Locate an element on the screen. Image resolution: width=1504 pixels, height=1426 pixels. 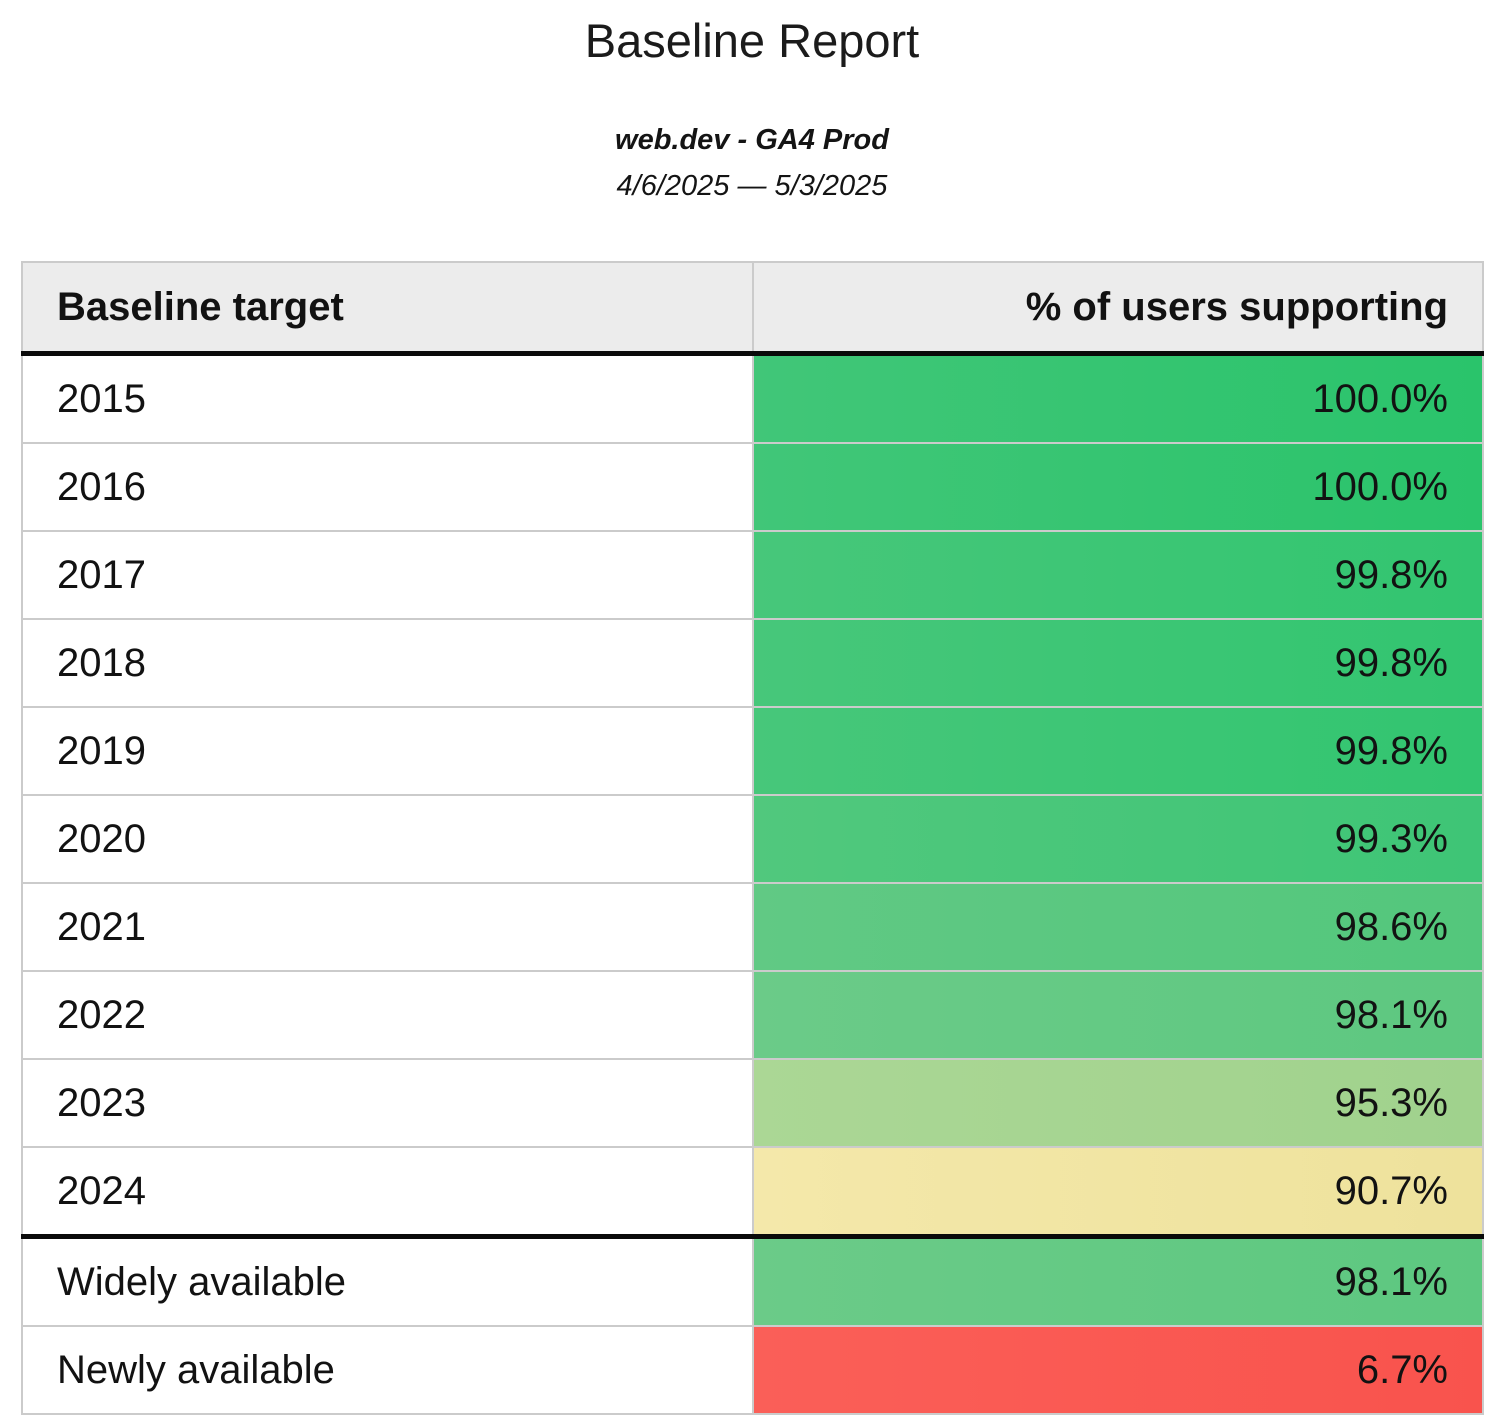
table-row: Widely available 98.1% is located at coordinates (752, 1281).